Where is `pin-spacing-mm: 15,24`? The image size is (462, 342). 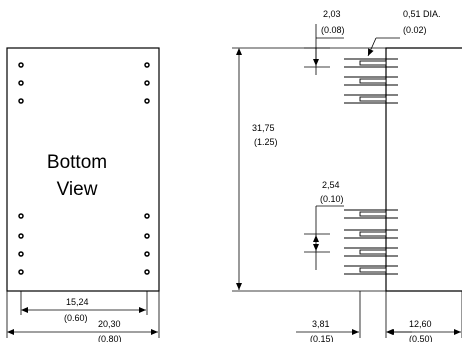
pin-spacing-mm: 15,24 is located at coordinates (77, 302).